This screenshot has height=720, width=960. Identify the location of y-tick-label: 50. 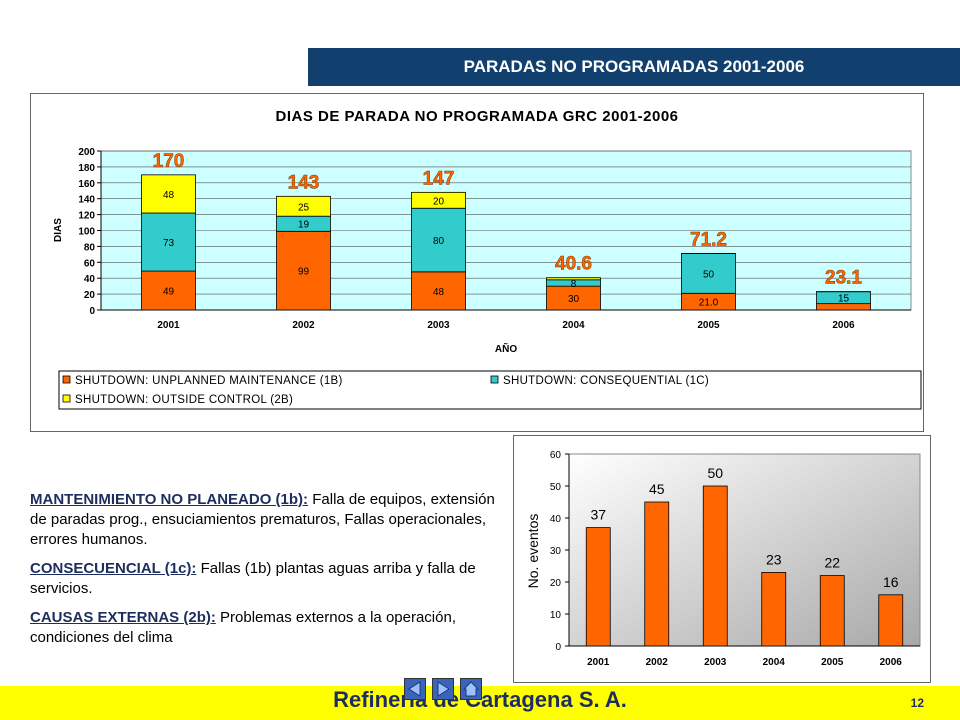
(556, 487).